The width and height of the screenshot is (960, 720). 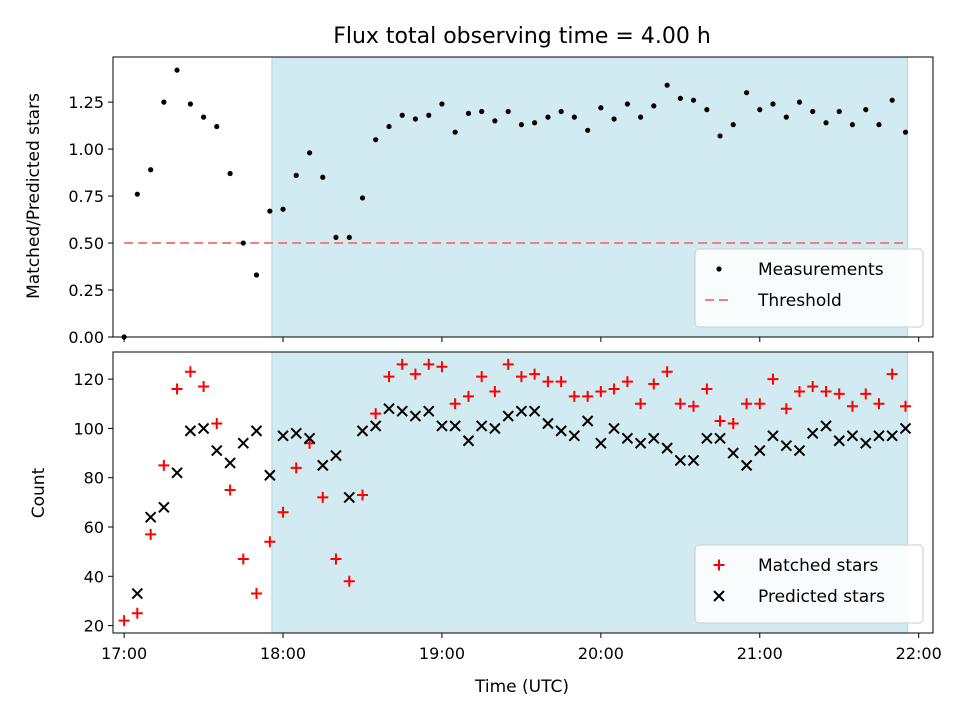 I want to click on x-tick-label: 21:00, so click(x=760, y=653).